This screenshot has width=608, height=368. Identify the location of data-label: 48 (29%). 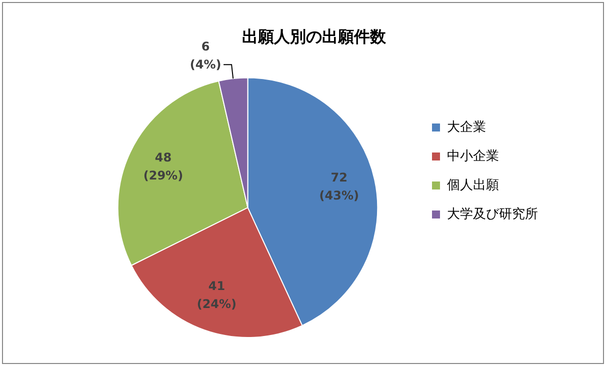
(163, 166).